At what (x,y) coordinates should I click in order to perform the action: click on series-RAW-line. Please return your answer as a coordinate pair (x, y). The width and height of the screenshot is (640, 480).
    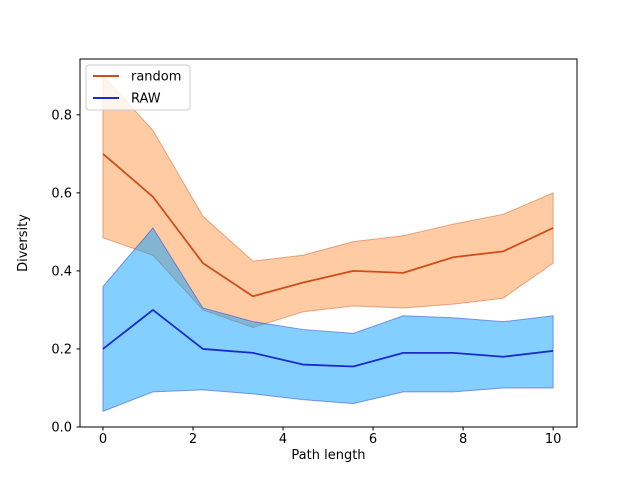
    Looking at the image, I should click on (328, 338).